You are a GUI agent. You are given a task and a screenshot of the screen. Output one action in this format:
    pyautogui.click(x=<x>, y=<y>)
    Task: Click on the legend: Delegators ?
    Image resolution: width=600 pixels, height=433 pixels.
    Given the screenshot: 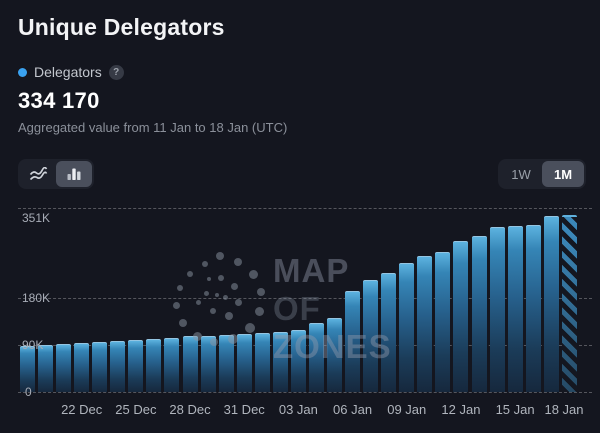 What is the action you would take?
    pyautogui.click(x=71, y=72)
    